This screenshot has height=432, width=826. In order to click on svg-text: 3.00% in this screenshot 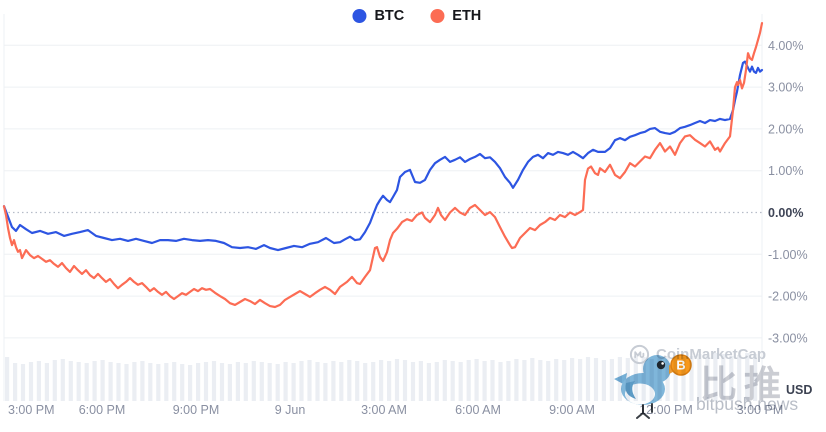, I will do `click(785, 88)`.